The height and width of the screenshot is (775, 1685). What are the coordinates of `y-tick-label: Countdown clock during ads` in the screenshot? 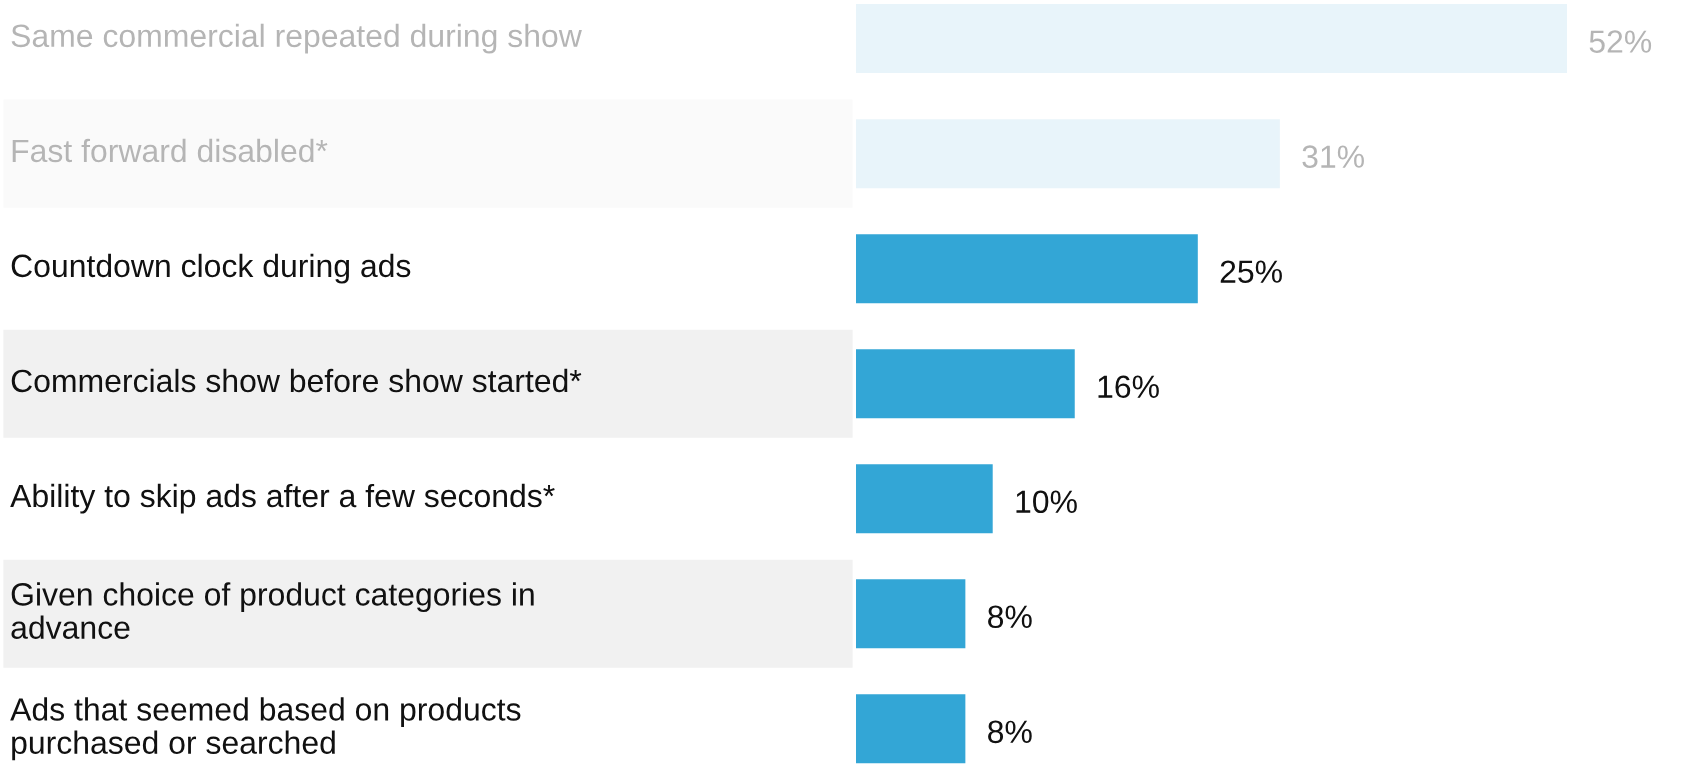 It's located at (211, 268).